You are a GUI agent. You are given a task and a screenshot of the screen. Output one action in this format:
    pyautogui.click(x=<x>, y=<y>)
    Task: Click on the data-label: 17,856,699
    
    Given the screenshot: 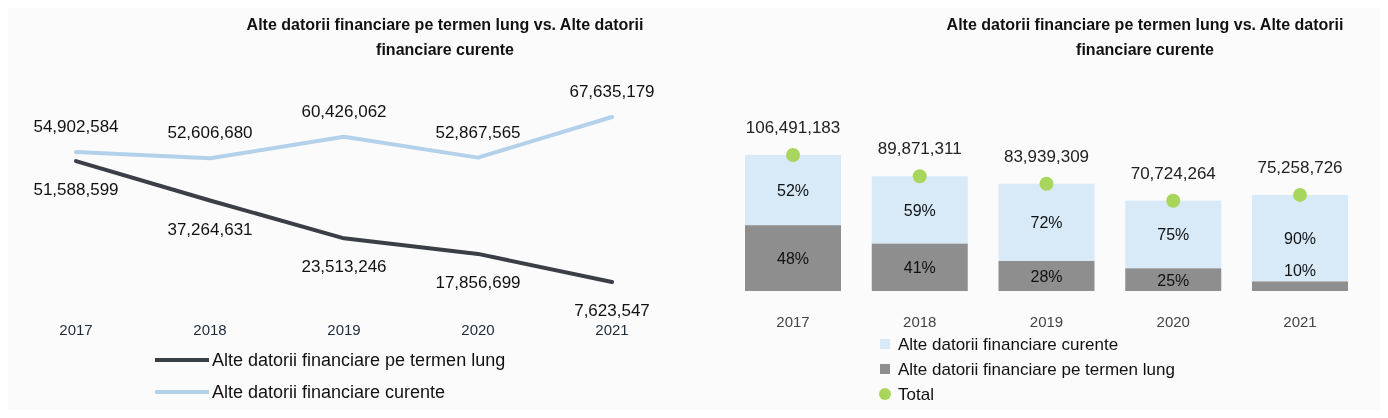 What is the action you would take?
    pyautogui.click(x=478, y=282)
    